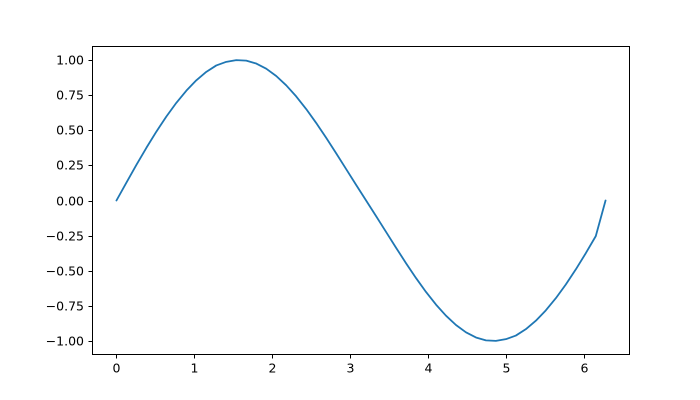 Image resolution: width=700 pixels, height=400 pixels. Describe the element at coordinates (273, 368) in the screenshot. I see `x-tick-label: 2` at that location.